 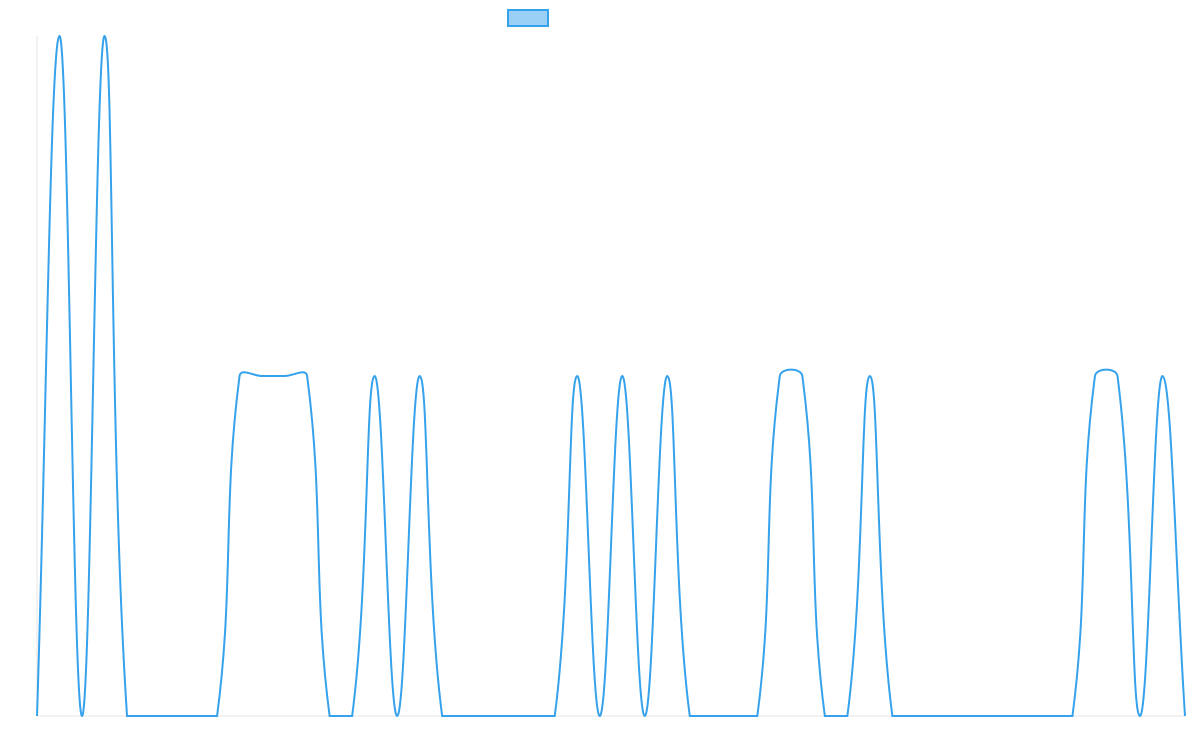 What do you see at coordinates (528, 18) in the screenshot?
I see `legend-swatch` at bounding box center [528, 18].